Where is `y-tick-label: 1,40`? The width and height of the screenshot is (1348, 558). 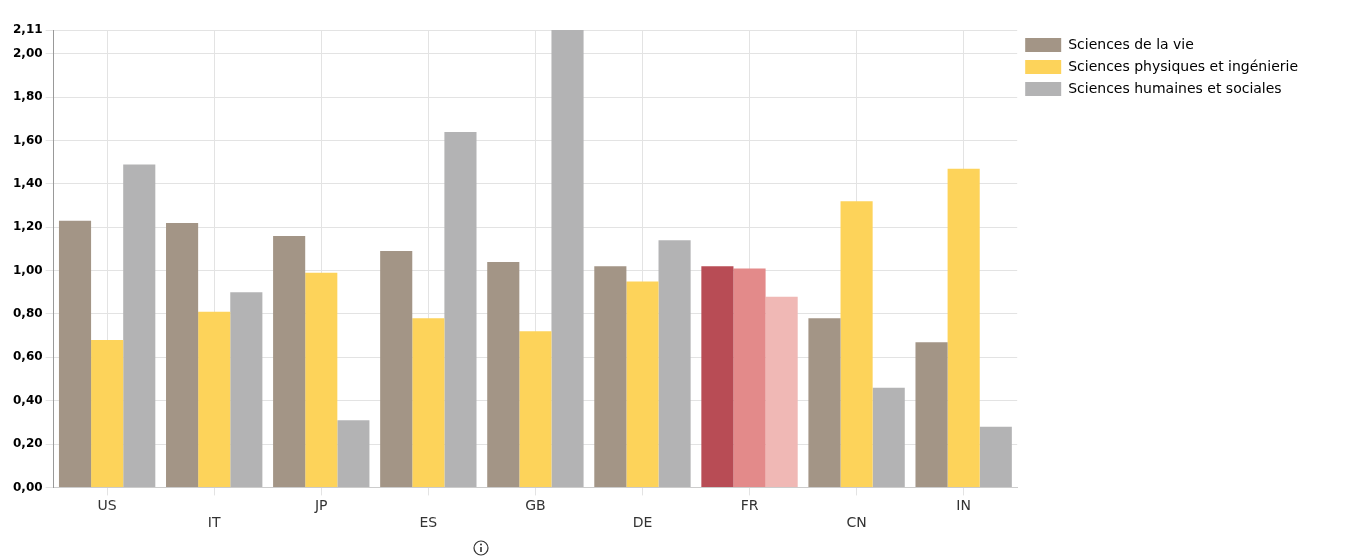 y-tick-label: 1,40 is located at coordinates (28, 183).